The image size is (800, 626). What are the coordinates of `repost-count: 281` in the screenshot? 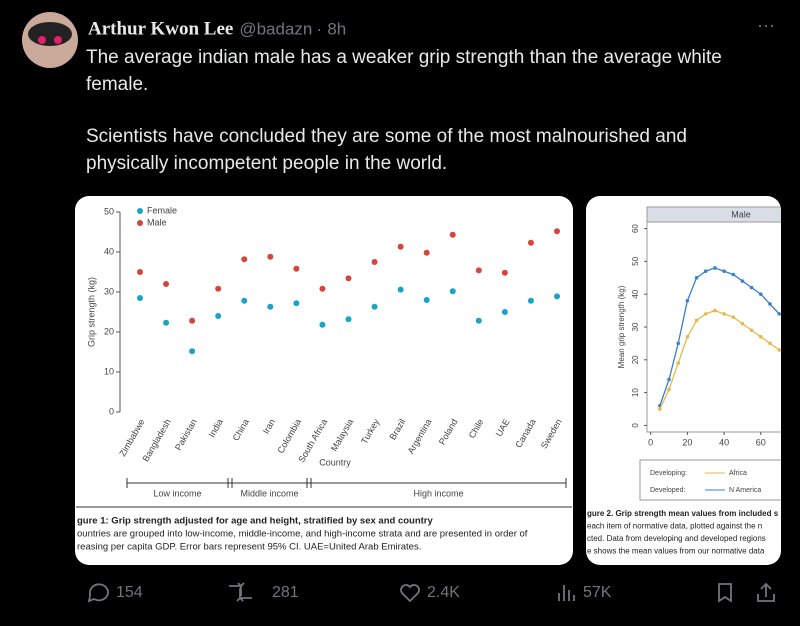 It's located at (285, 592).